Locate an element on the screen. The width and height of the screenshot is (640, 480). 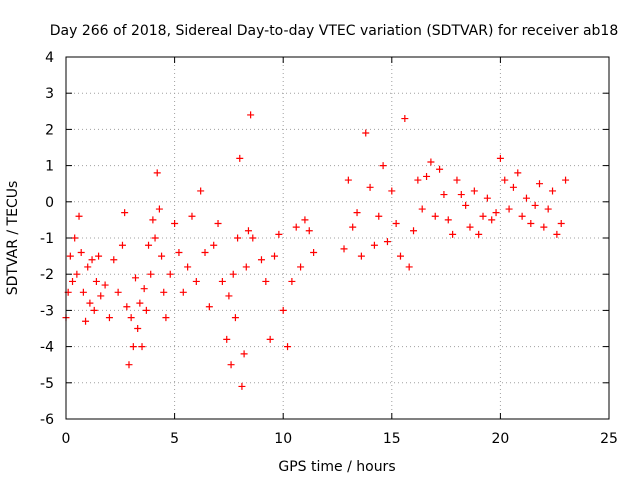
y-tick-label: 2 is located at coordinates (49, 130).